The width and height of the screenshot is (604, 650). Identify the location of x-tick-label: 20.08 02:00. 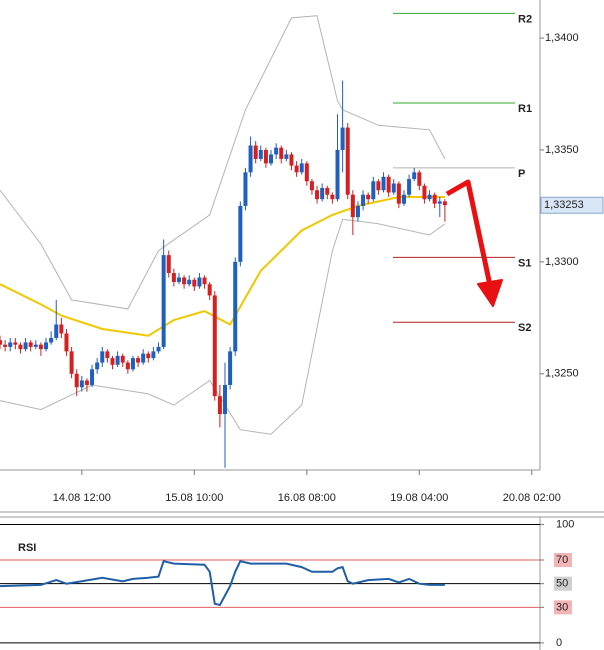
(532, 498).